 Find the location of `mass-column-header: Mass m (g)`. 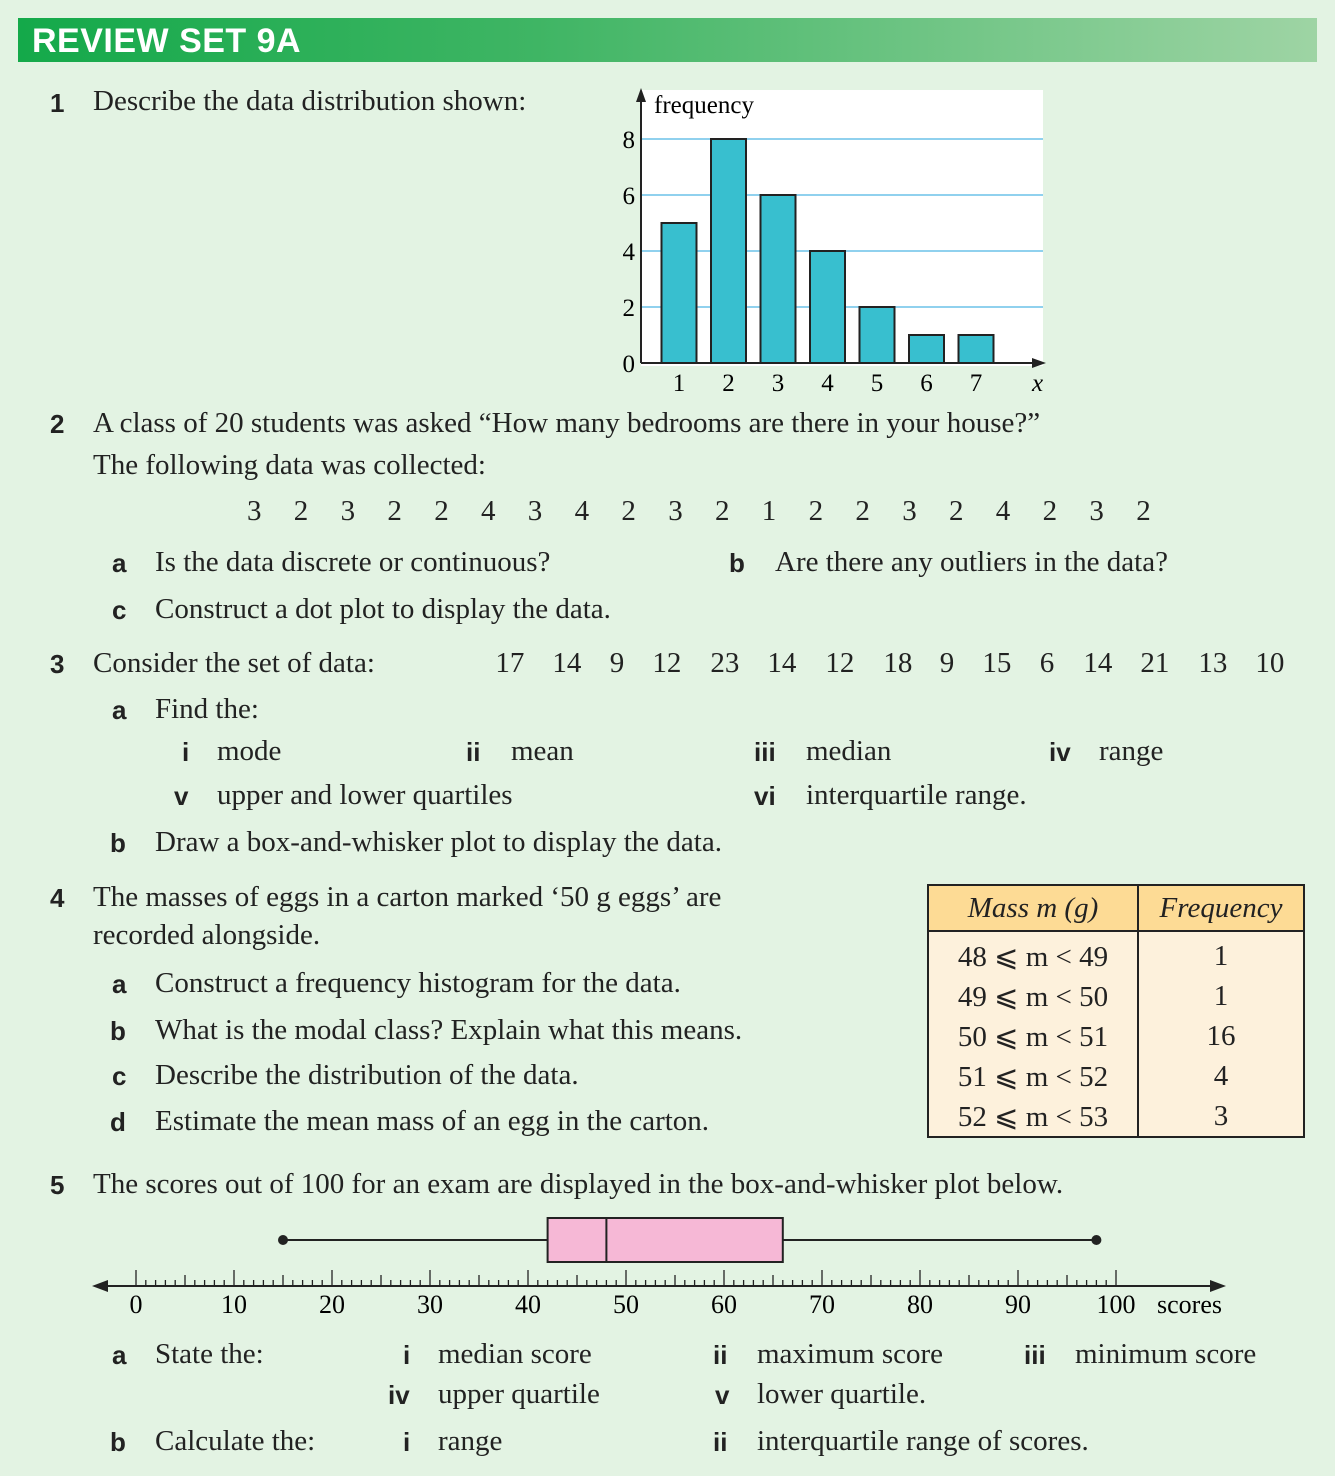

mass-column-header: Mass m (g) is located at coordinates (1033, 908).